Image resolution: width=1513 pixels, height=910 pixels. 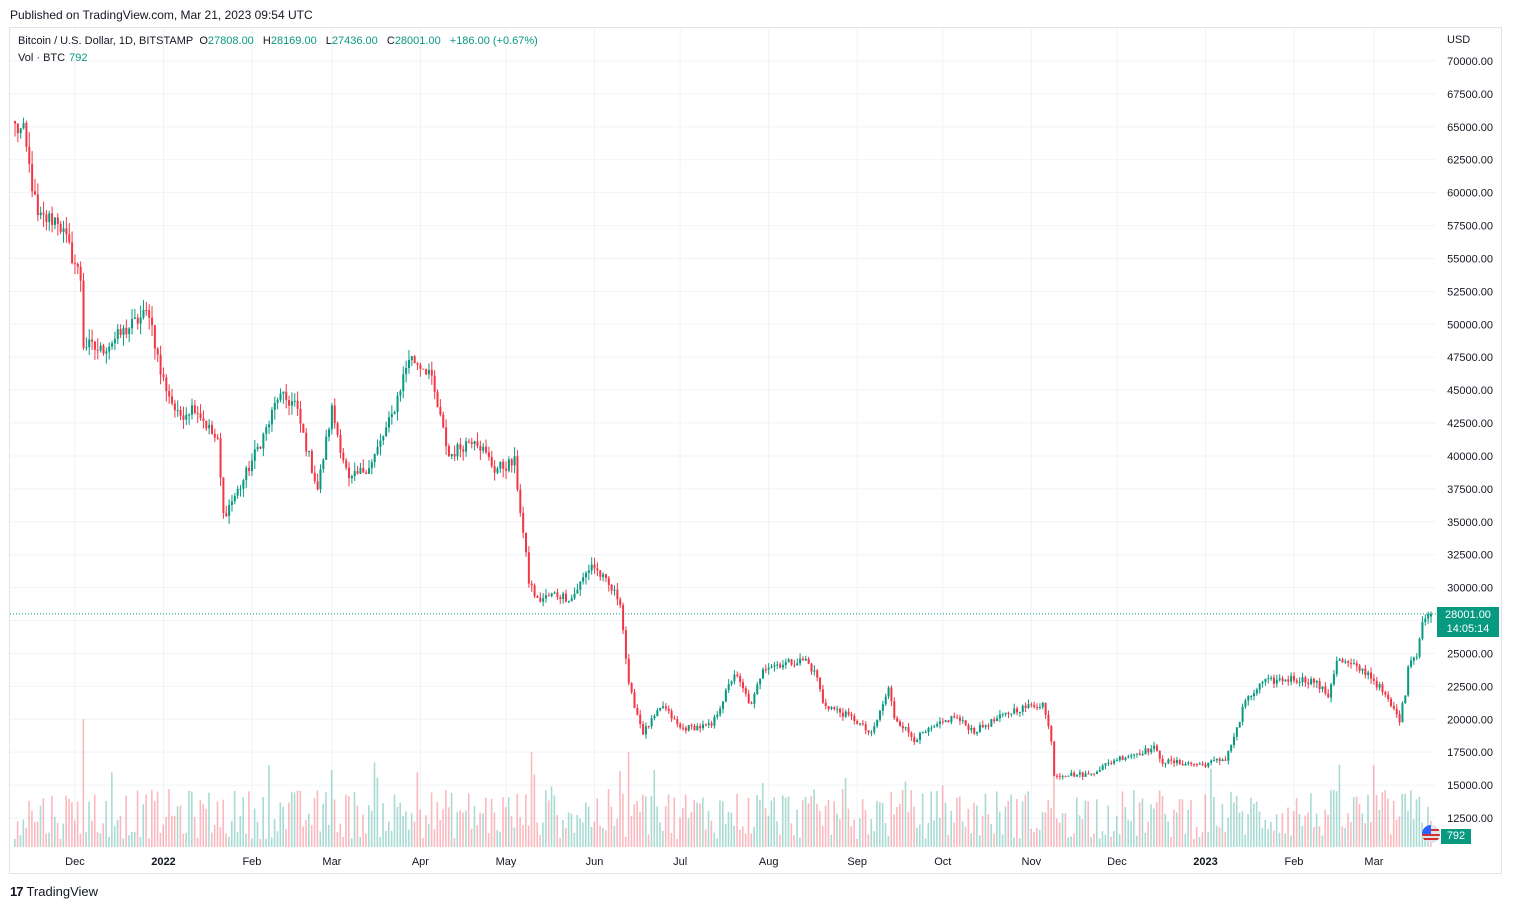 I want to click on volume-label: Vol · BTC, so click(x=42, y=58).